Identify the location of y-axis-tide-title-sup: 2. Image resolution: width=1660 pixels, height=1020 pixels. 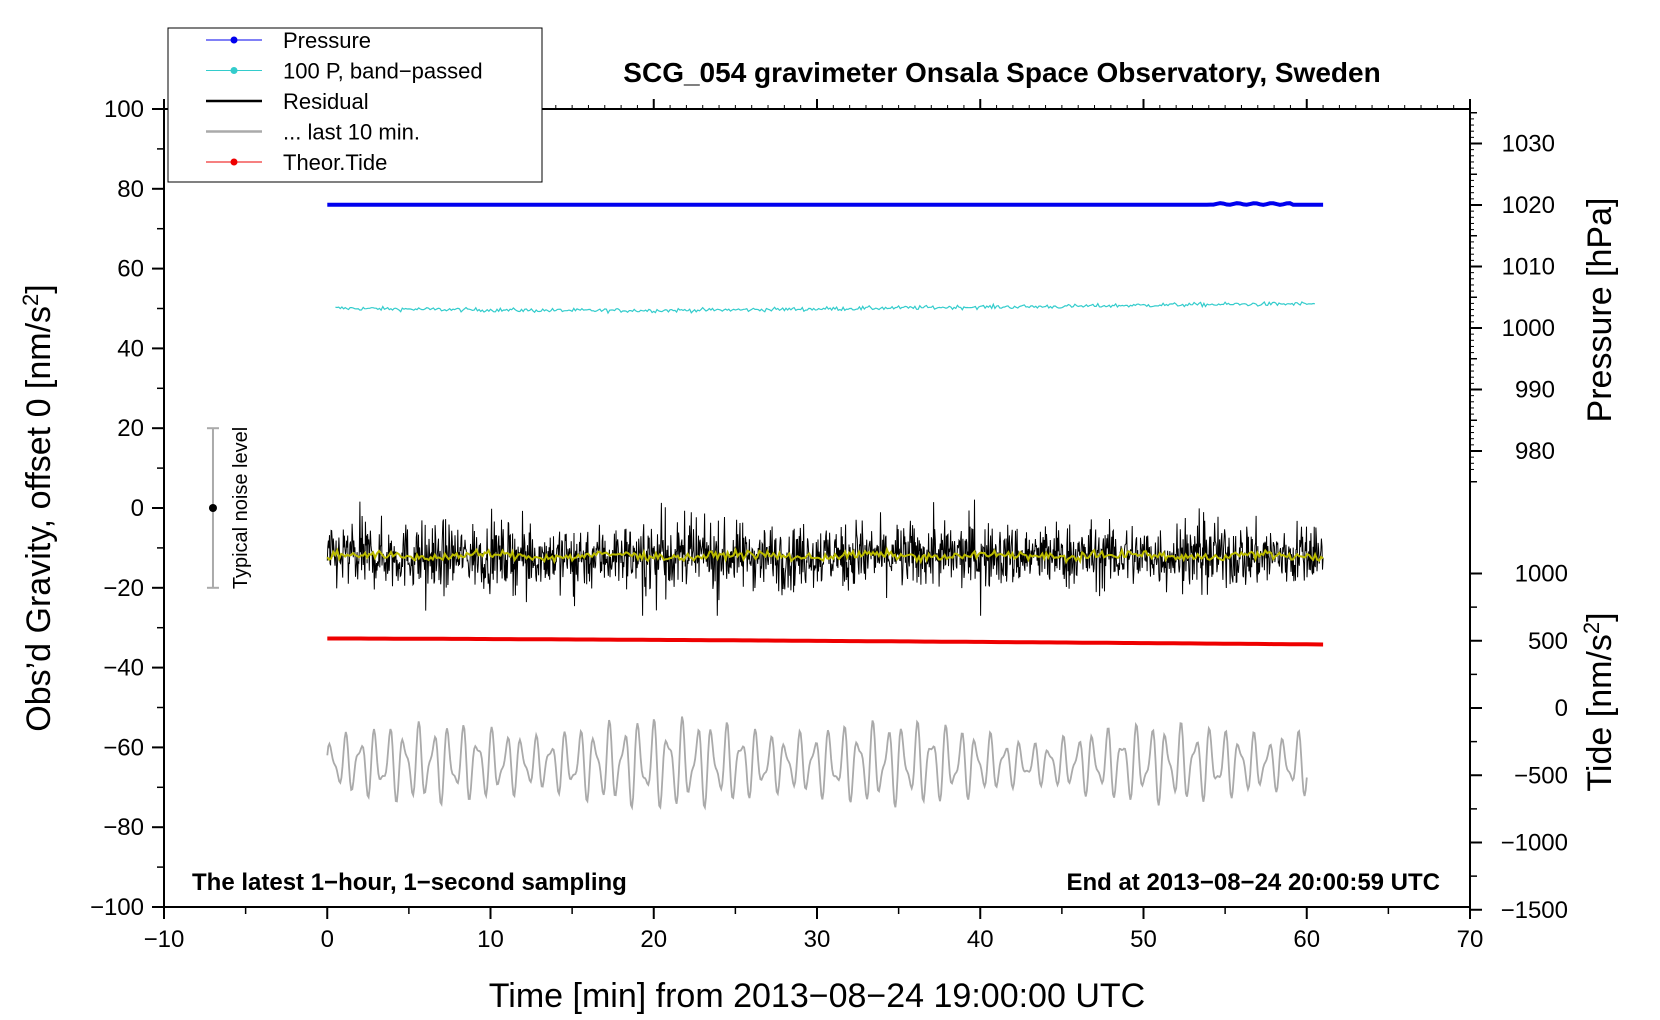
(1591, 628).